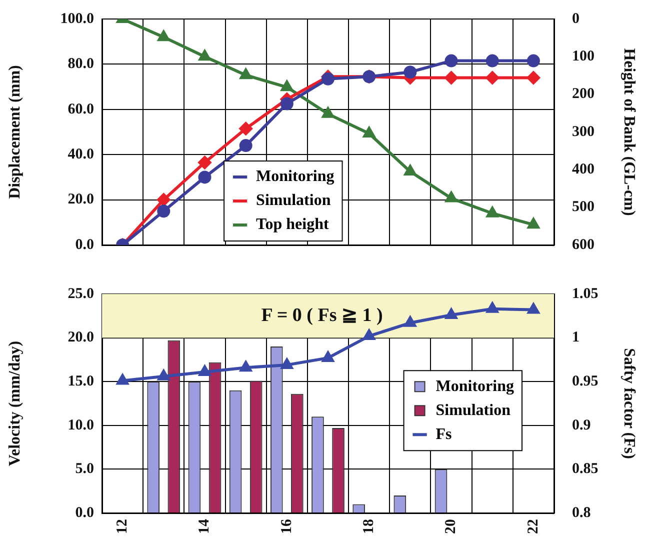  I want to click on x-tick-label: 16, so click(286, 526).